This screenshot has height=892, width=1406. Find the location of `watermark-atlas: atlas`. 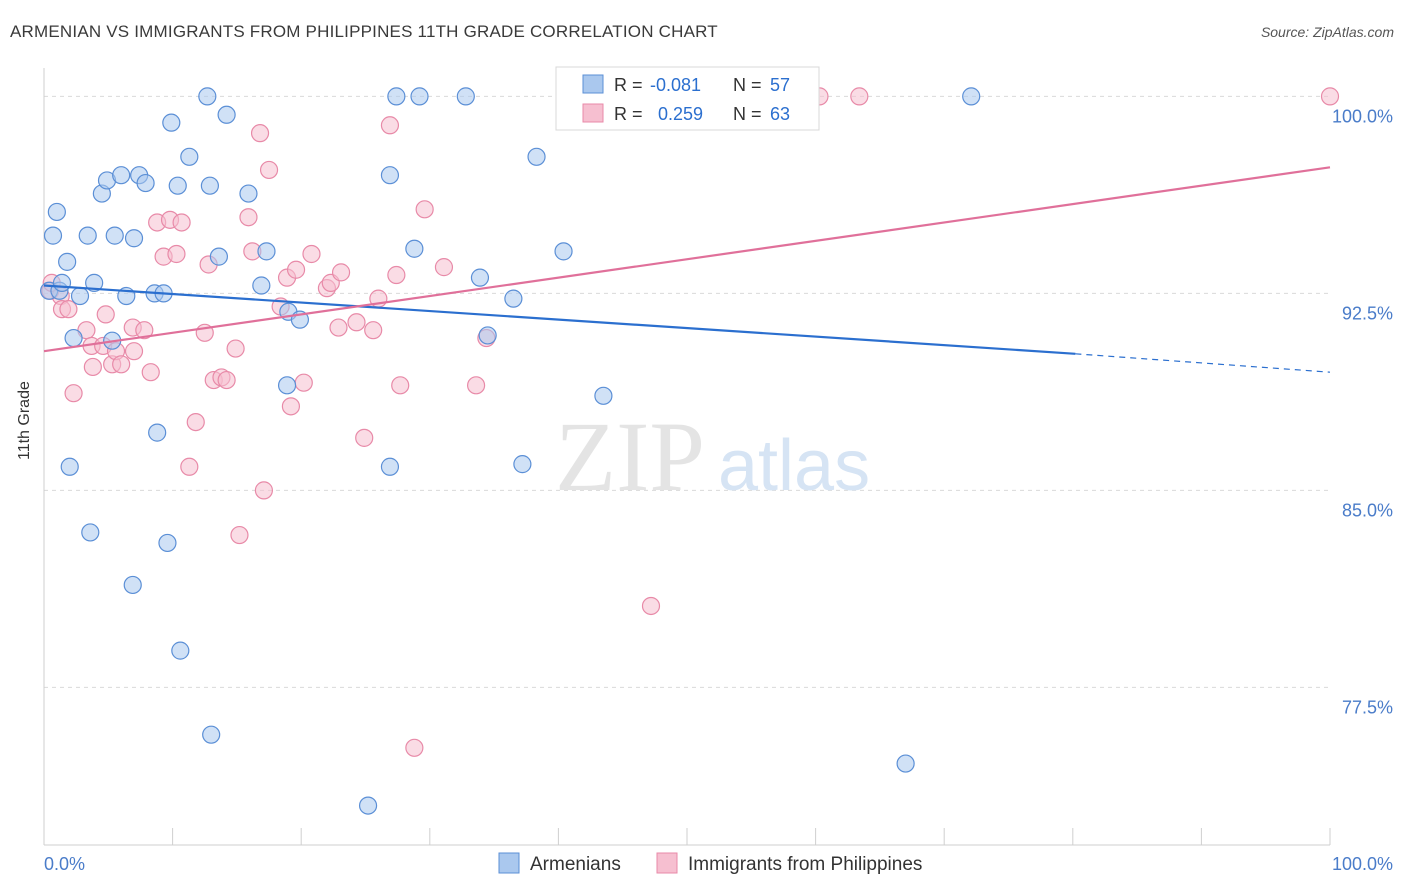

watermark-atlas: atlas is located at coordinates (794, 466).